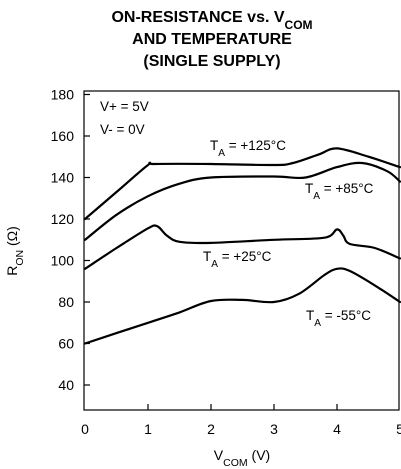  What do you see at coordinates (66, 302) in the screenshot?
I see `y-tick-label: 80` at bounding box center [66, 302].